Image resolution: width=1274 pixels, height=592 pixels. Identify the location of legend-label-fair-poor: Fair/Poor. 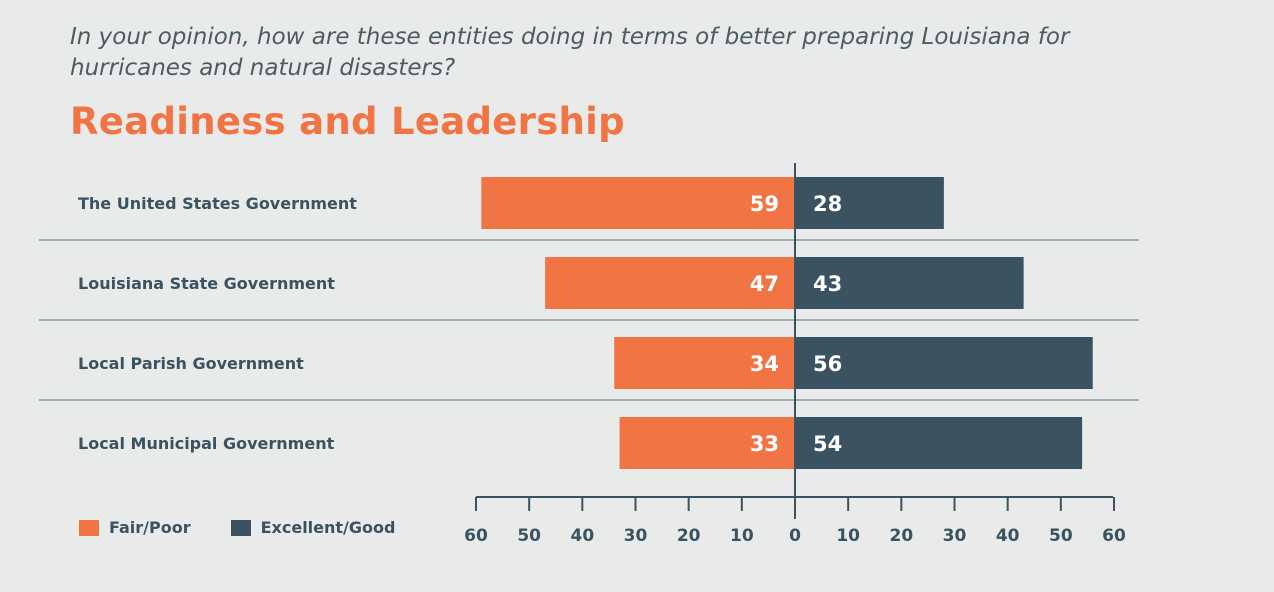
(150, 527).